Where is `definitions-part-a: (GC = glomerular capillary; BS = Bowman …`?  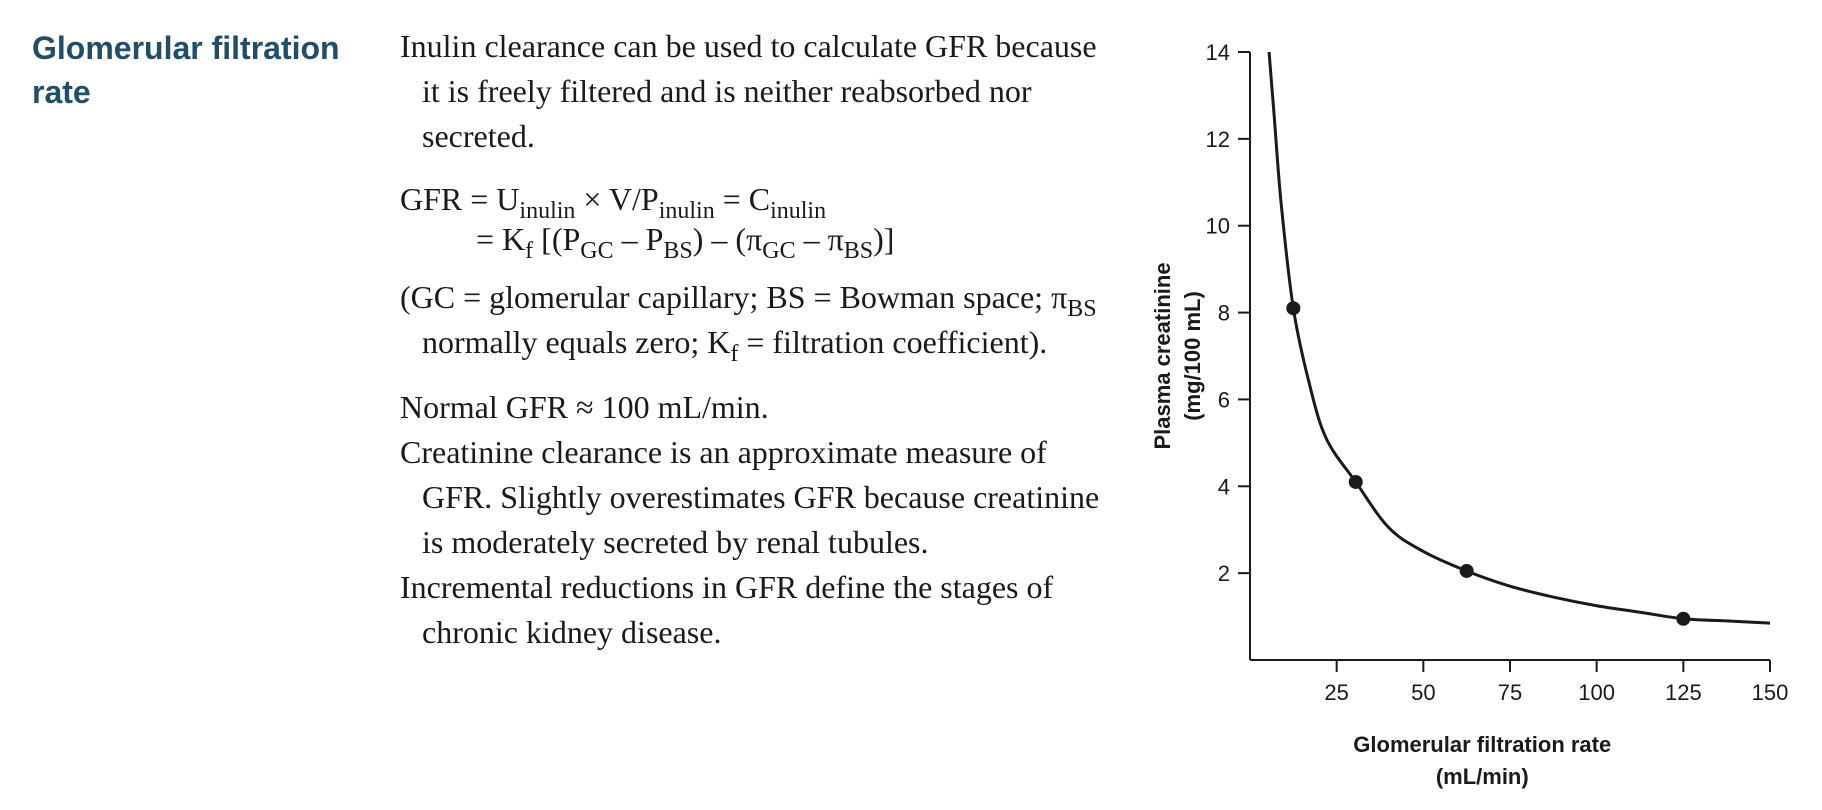 definitions-part-a: (GC = glomerular capillary; BS = Bowman … is located at coordinates (734, 297).